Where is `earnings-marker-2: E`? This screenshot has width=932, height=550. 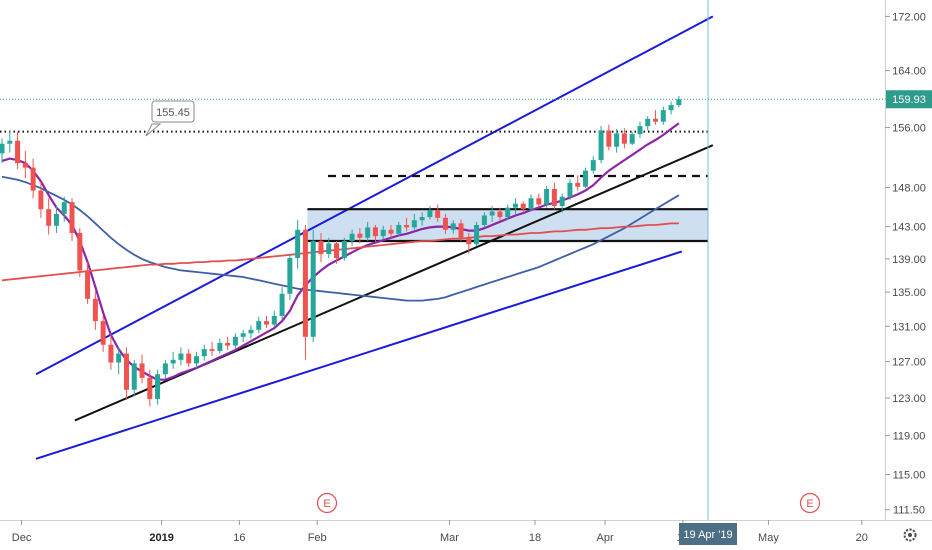 earnings-marker-2: E is located at coordinates (810, 503).